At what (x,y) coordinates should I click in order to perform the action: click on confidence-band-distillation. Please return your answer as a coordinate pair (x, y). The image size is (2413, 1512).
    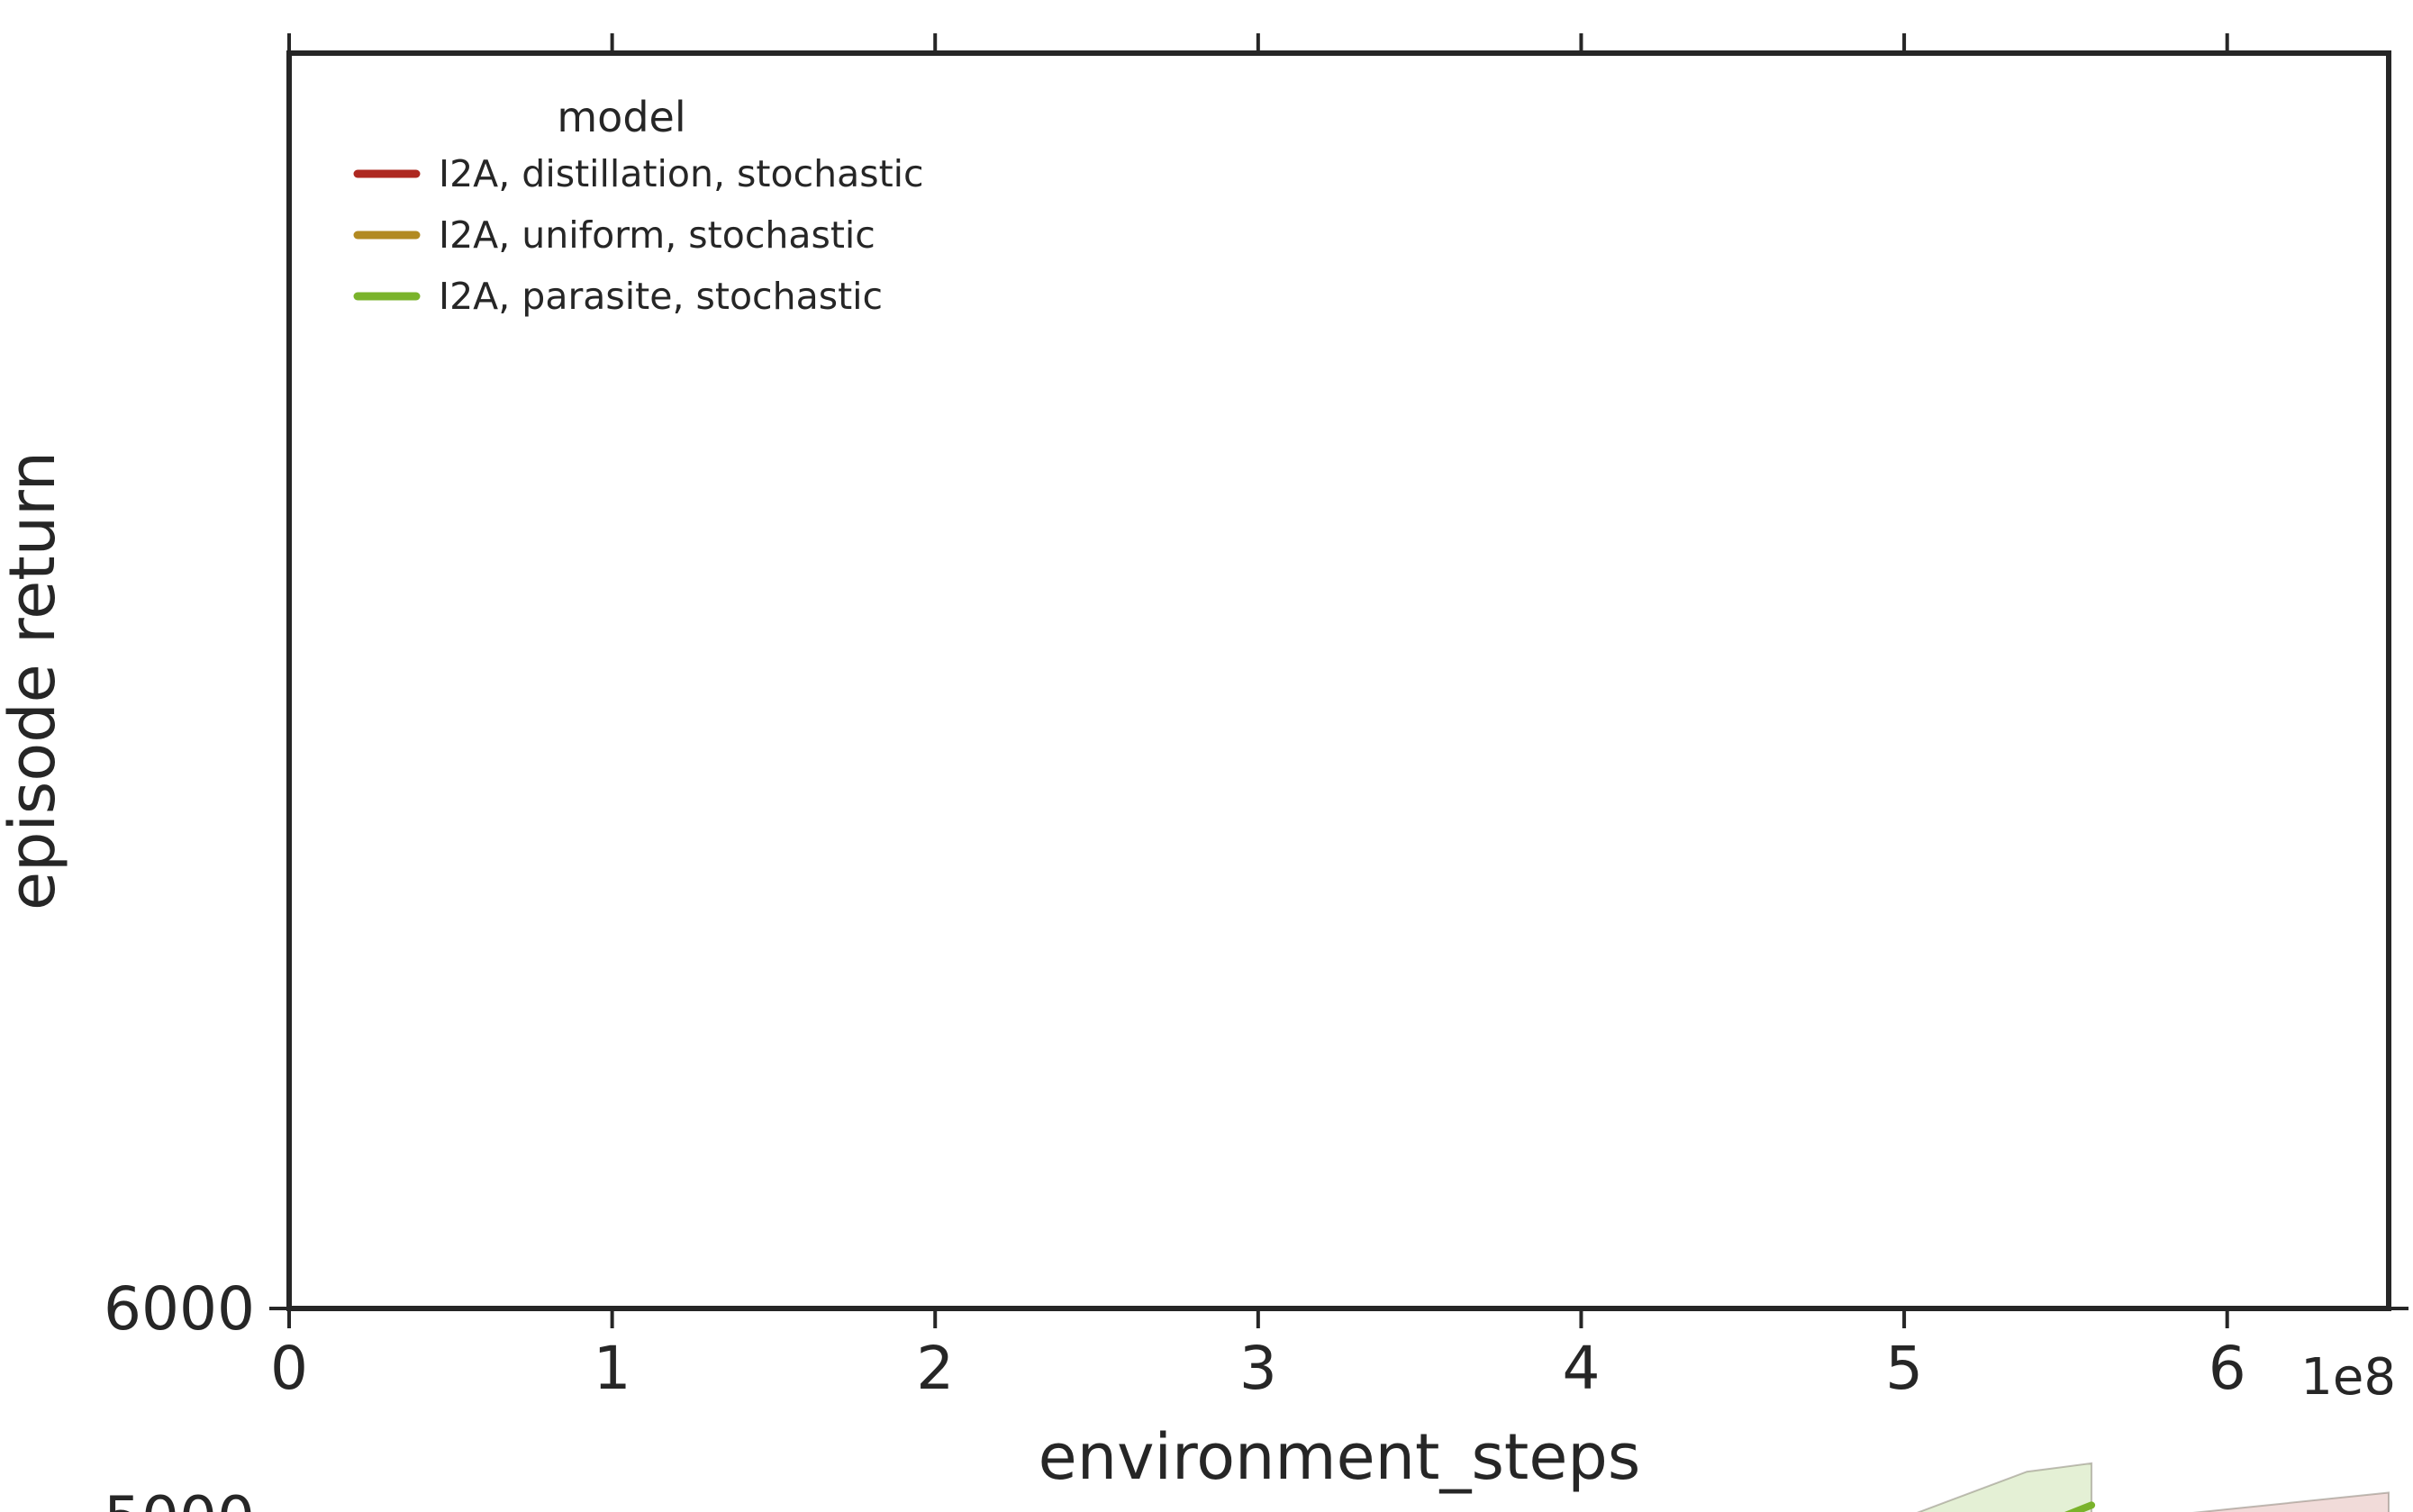
    Looking at the image, I should click on (2291, 1501).